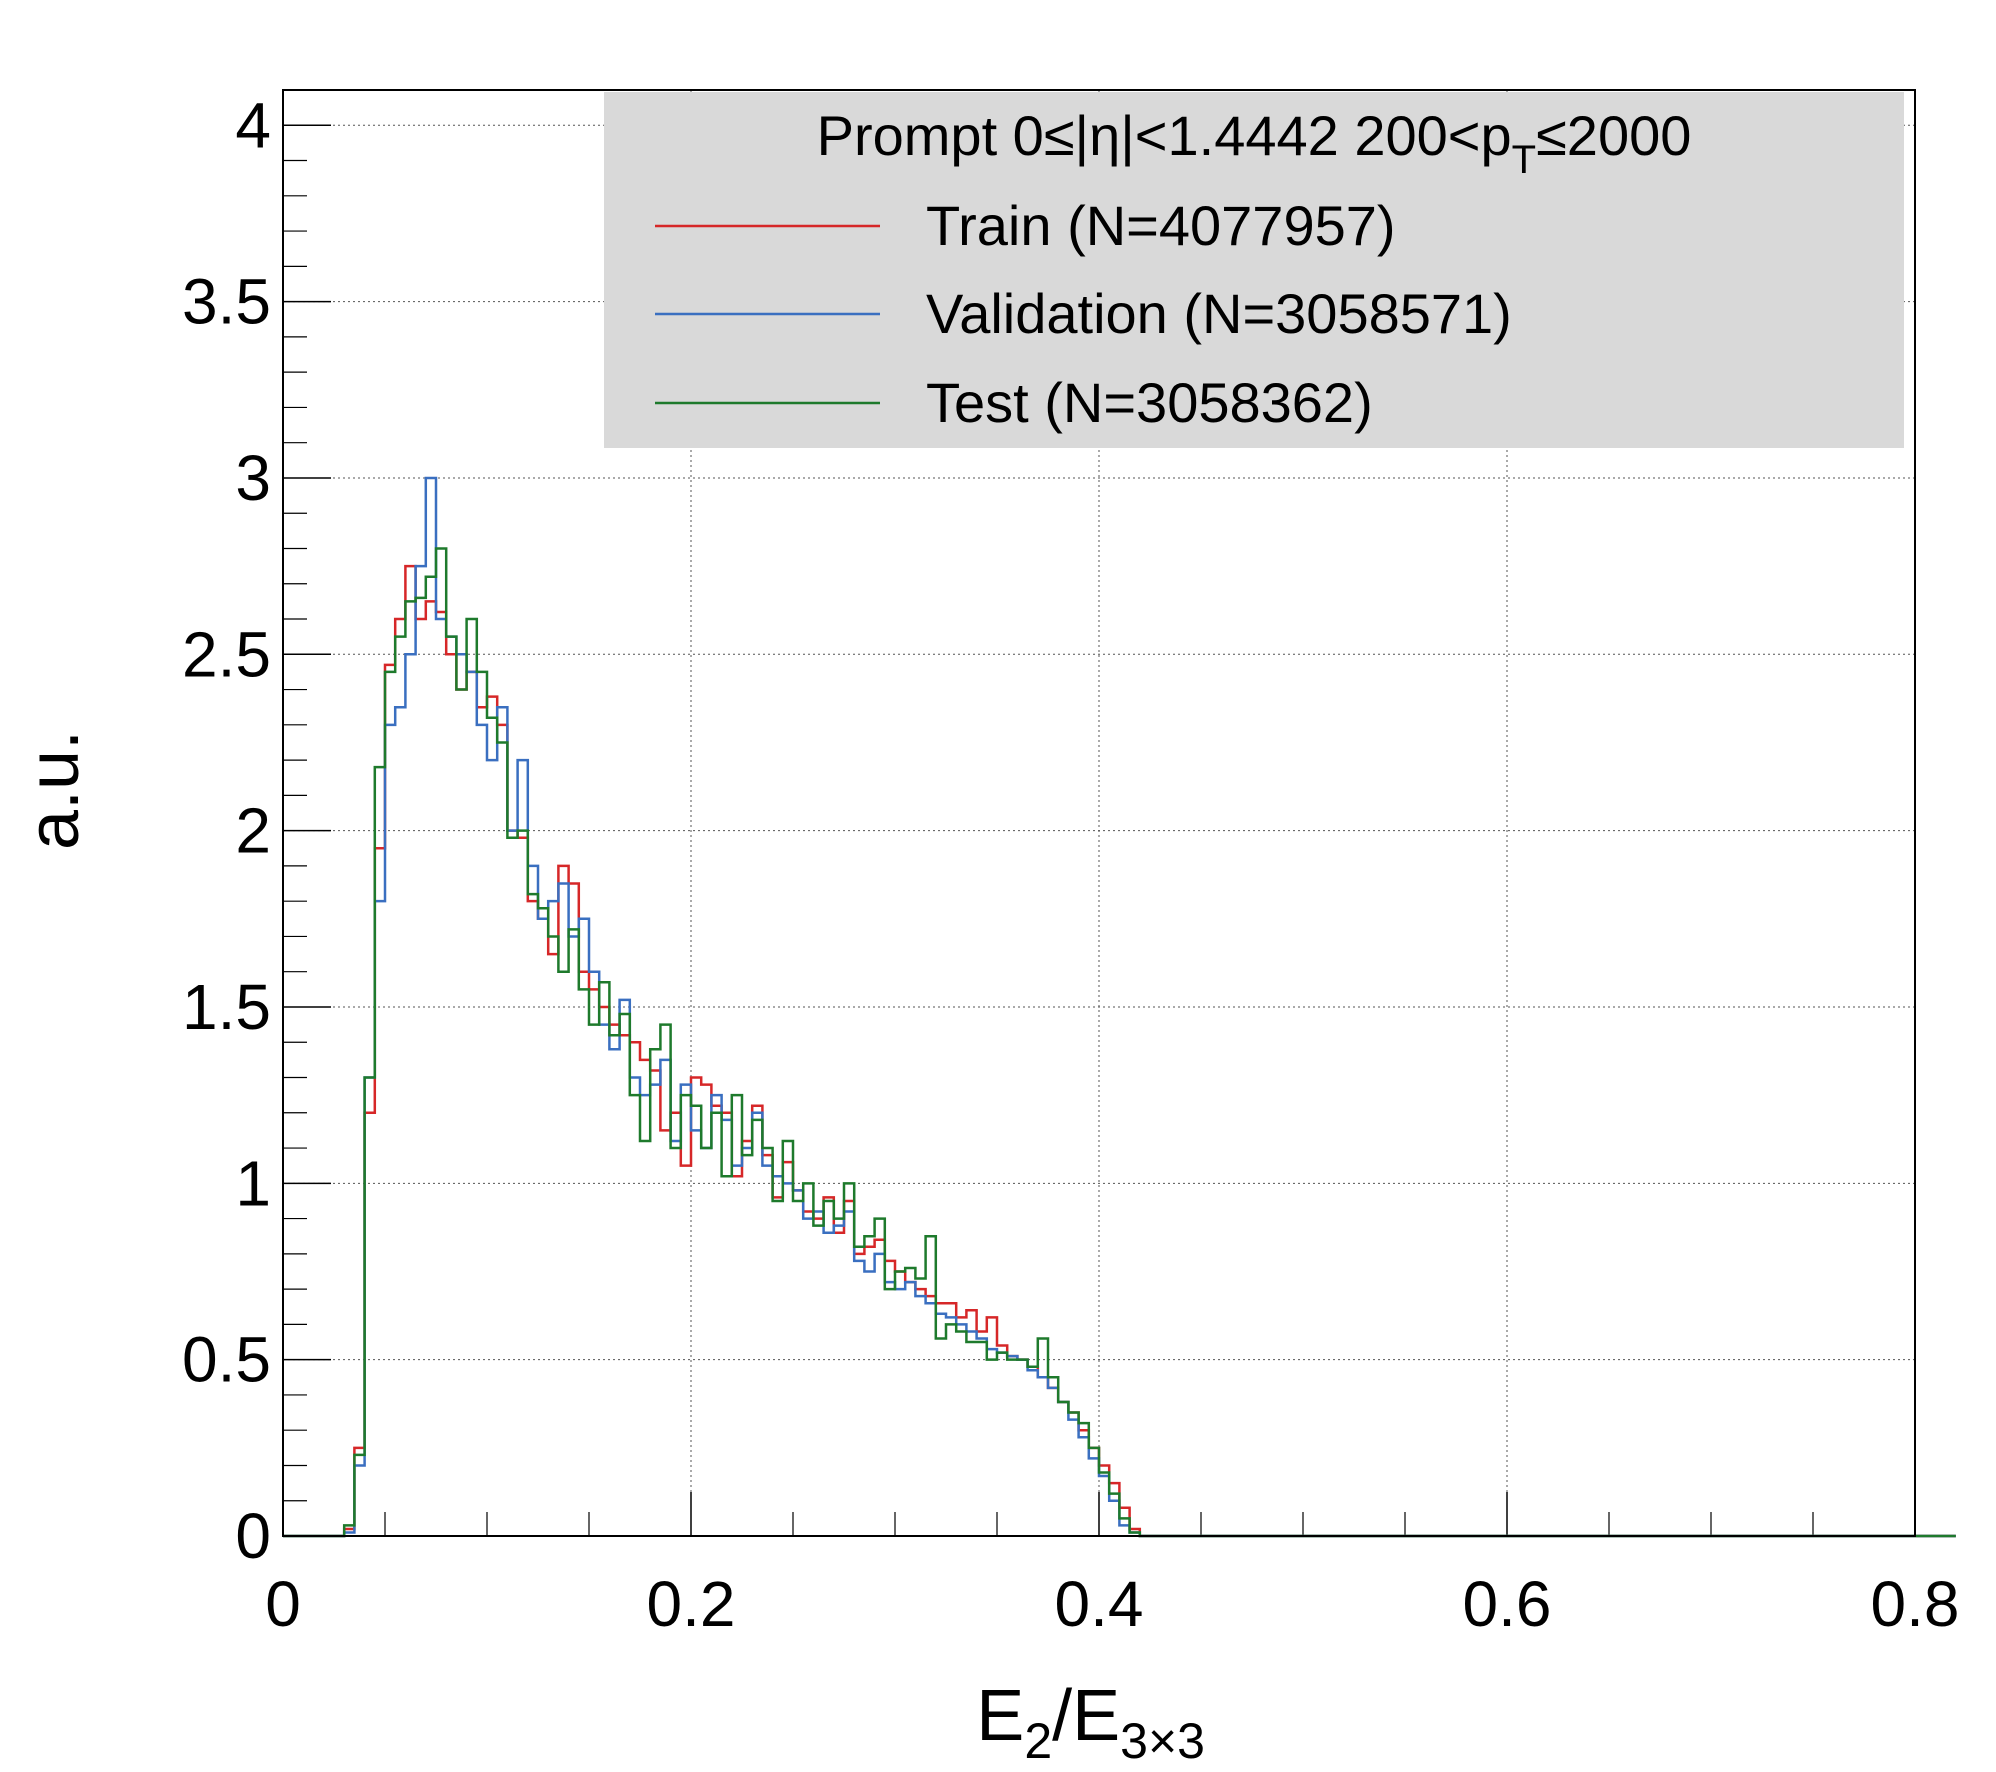  What do you see at coordinates (283, 1604) in the screenshot?
I see `x-tick-label: 0` at bounding box center [283, 1604].